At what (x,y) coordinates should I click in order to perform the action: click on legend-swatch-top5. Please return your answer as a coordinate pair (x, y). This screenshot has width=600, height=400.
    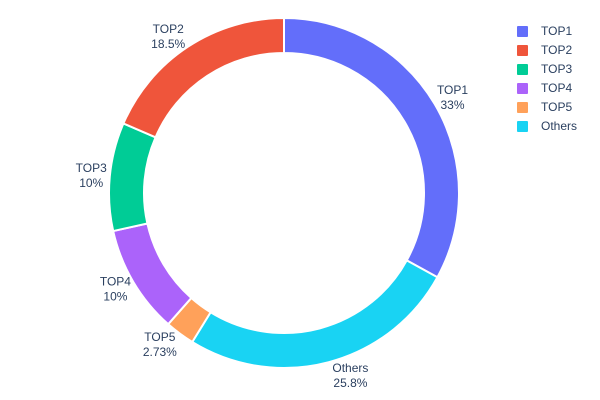
    Looking at the image, I should click on (522, 107).